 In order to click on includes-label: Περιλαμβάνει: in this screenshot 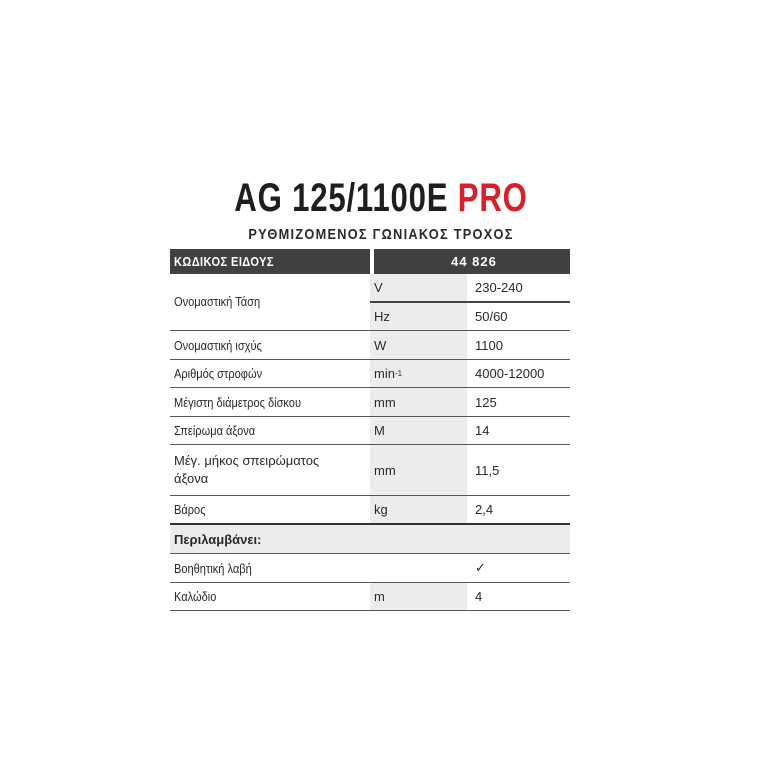, I will do `click(218, 539)`.